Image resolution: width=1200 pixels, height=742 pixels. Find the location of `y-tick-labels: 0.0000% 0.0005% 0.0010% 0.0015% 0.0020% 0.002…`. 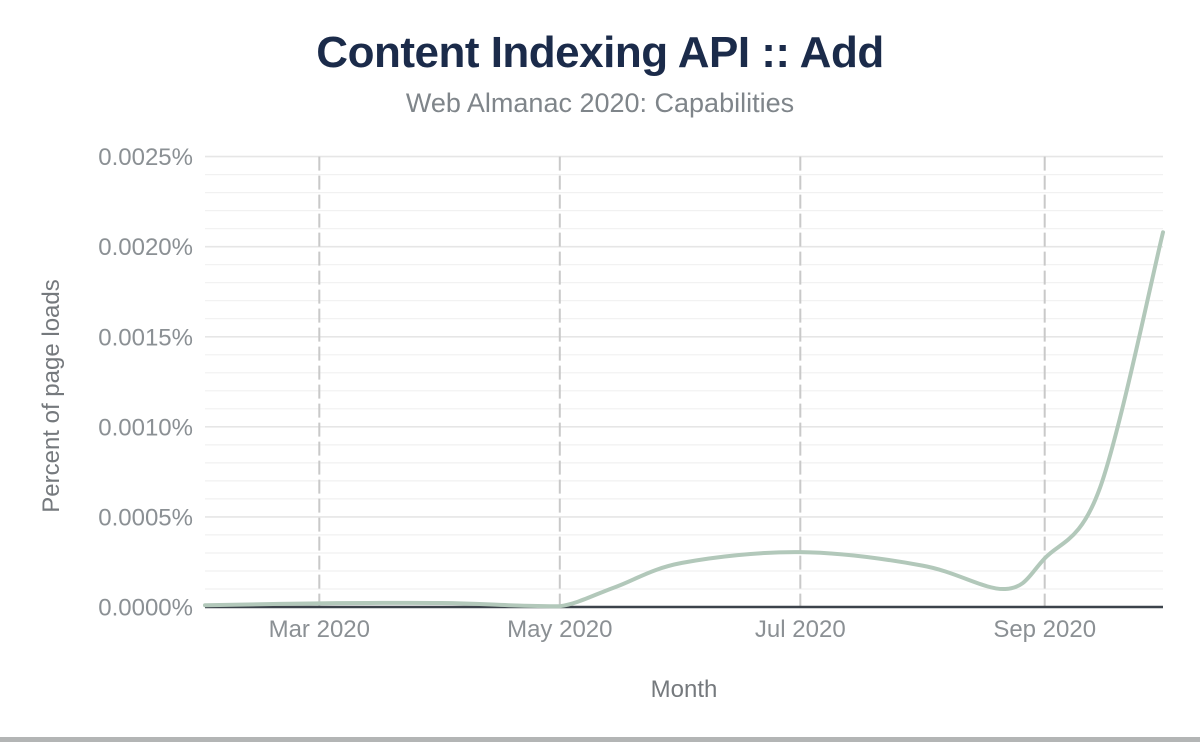

y-tick-labels: 0.0000% 0.0005% 0.0010% 0.0015% 0.0020% 0.002… is located at coordinates (145, 382).